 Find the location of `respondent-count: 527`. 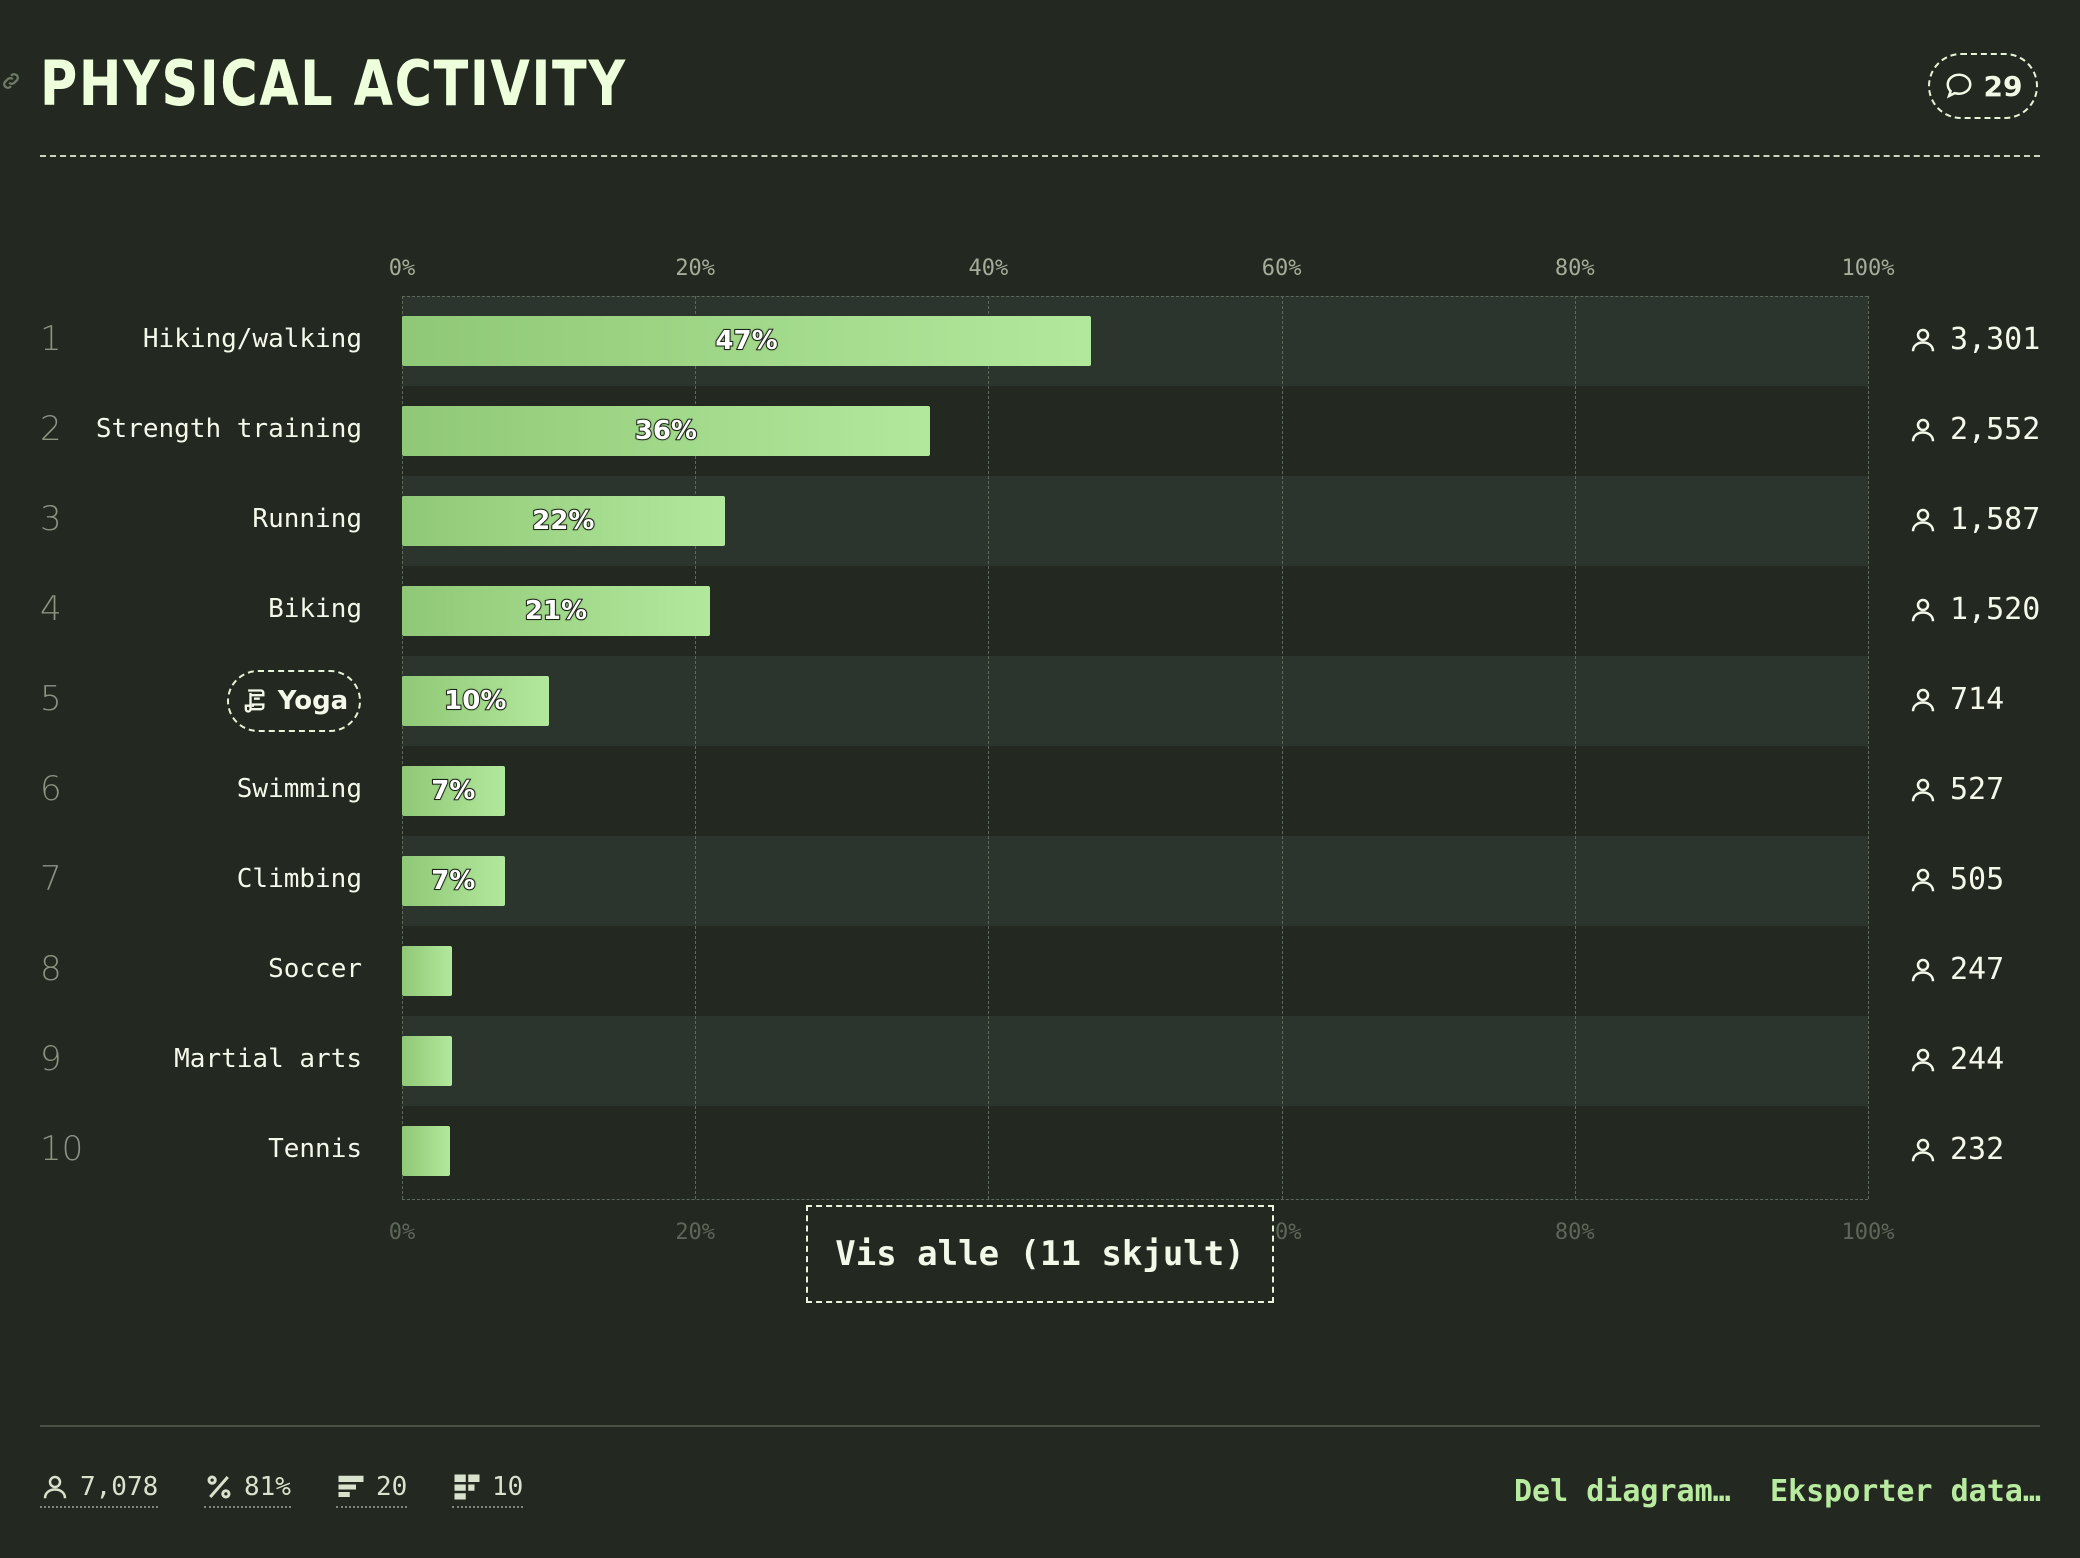

respondent-count: 527 is located at coordinates (1956, 789).